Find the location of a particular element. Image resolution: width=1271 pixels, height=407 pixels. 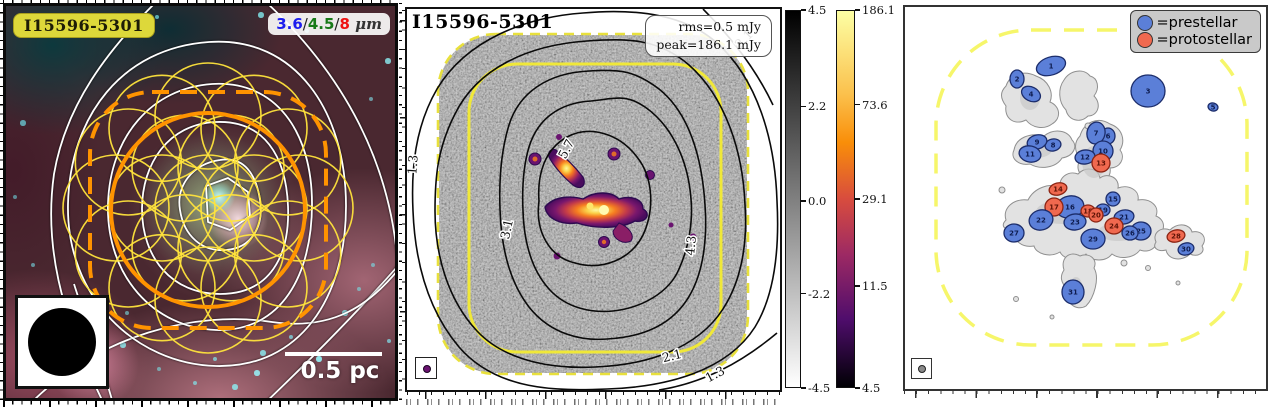

core-24-protostellar: 24 is located at coordinates (1114, 226).